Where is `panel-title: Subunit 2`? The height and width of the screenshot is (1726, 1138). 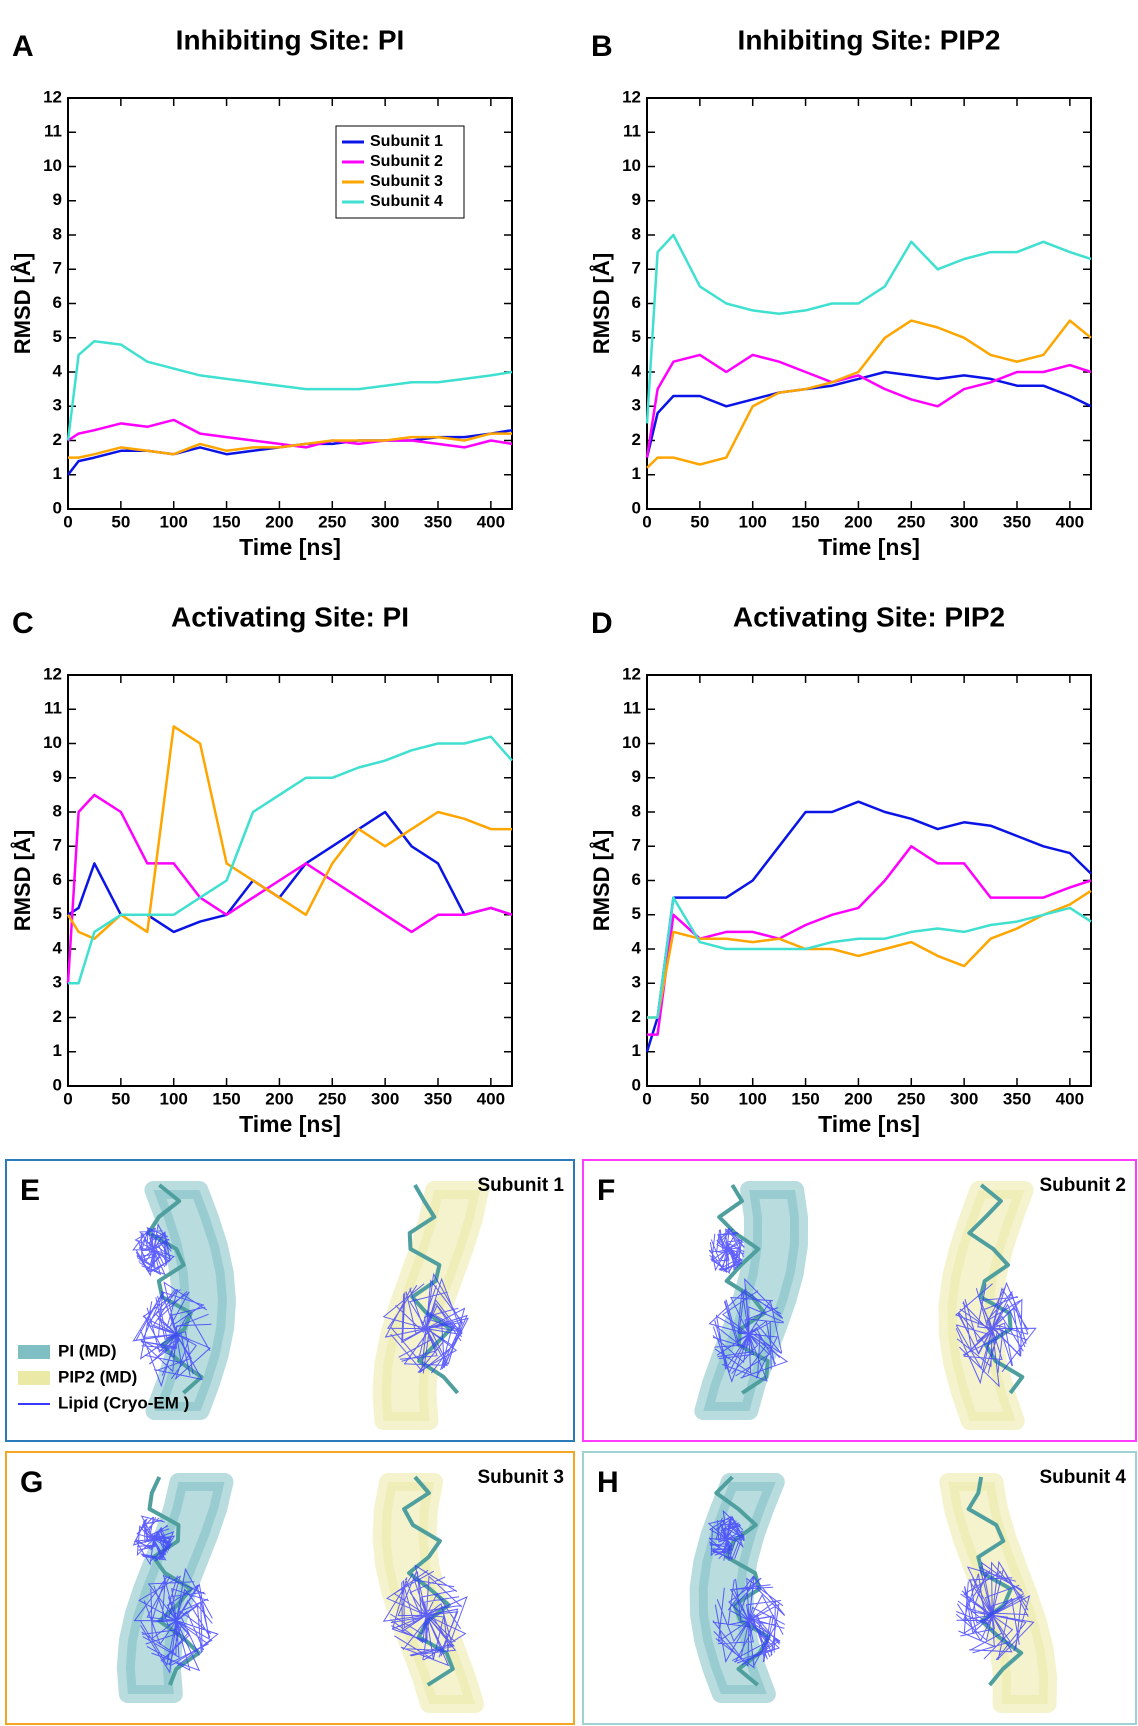 panel-title: Subunit 2 is located at coordinates (1082, 1185).